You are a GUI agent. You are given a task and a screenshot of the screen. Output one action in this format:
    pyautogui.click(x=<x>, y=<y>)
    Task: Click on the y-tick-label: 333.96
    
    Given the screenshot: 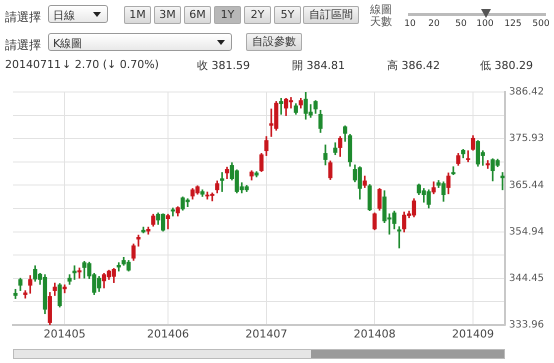 What is the action you would take?
    pyautogui.click(x=526, y=325)
    